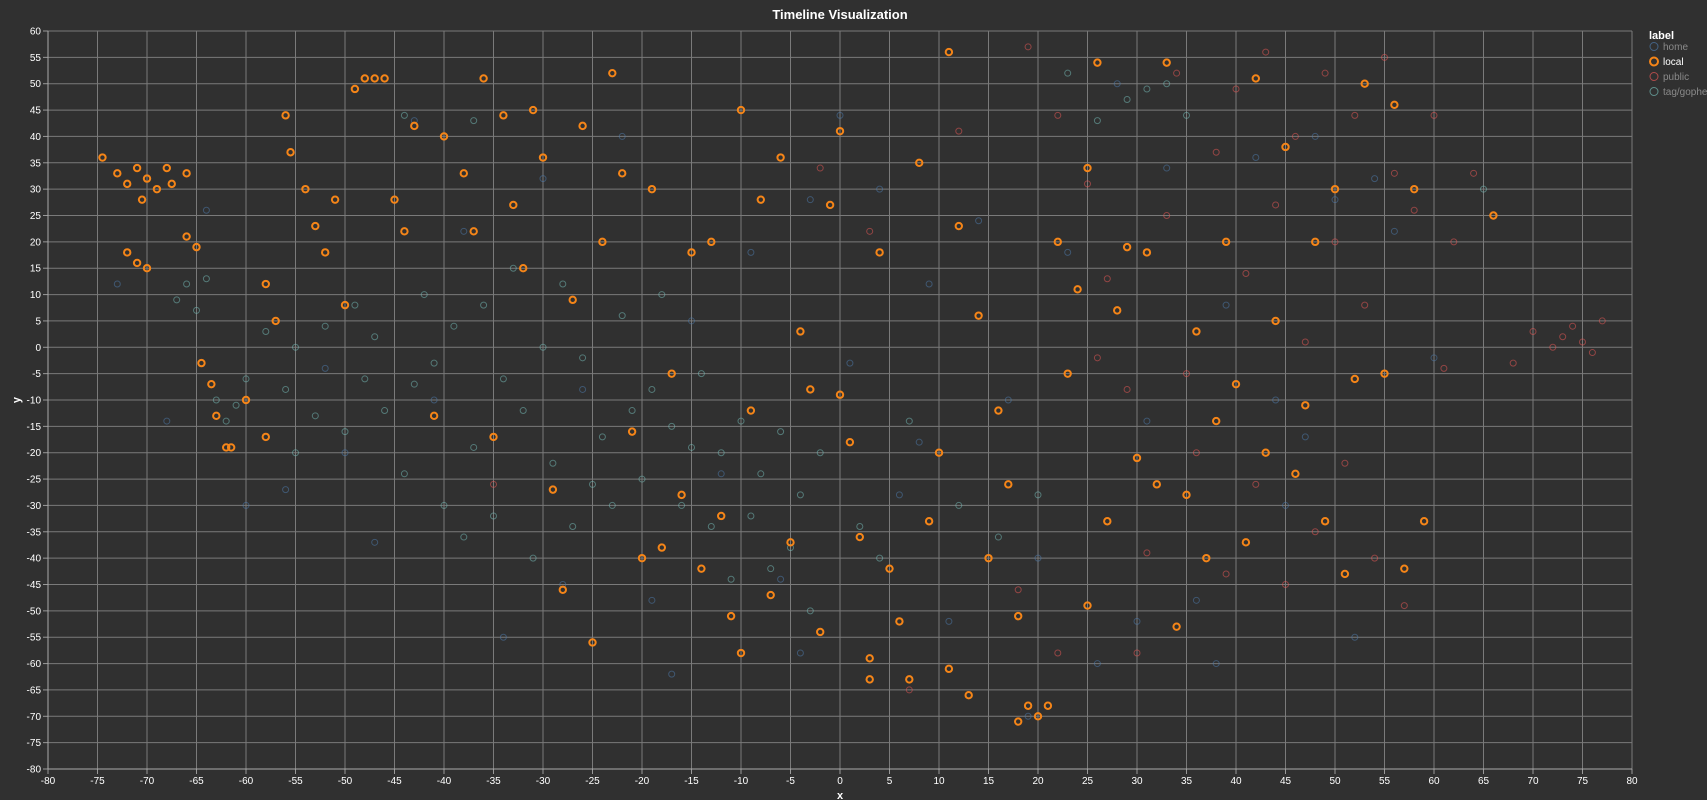 This screenshot has height=800, width=1707. What do you see at coordinates (1675, 47) in the screenshot?
I see `legend-label-home: home` at bounding box center [1675, 47].